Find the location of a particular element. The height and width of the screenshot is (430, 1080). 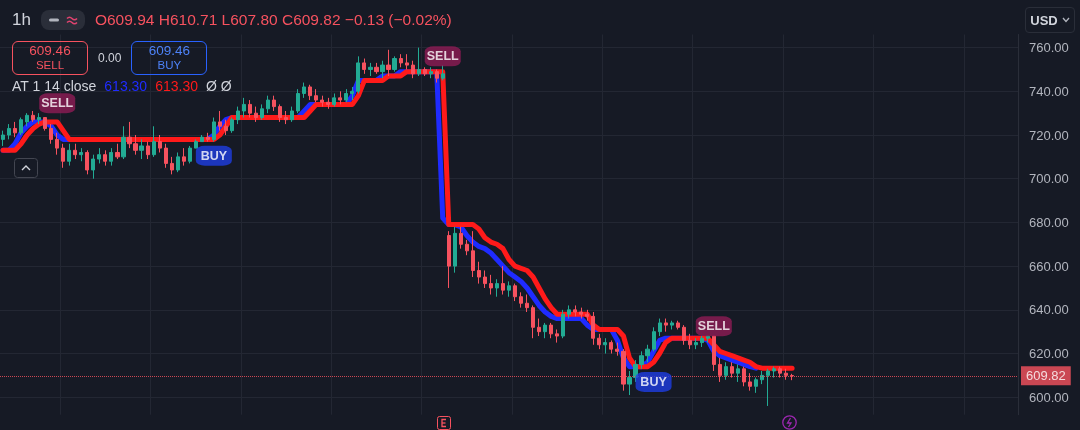

y-tick-label: 660.00 is located at coordinates (1049, 266).